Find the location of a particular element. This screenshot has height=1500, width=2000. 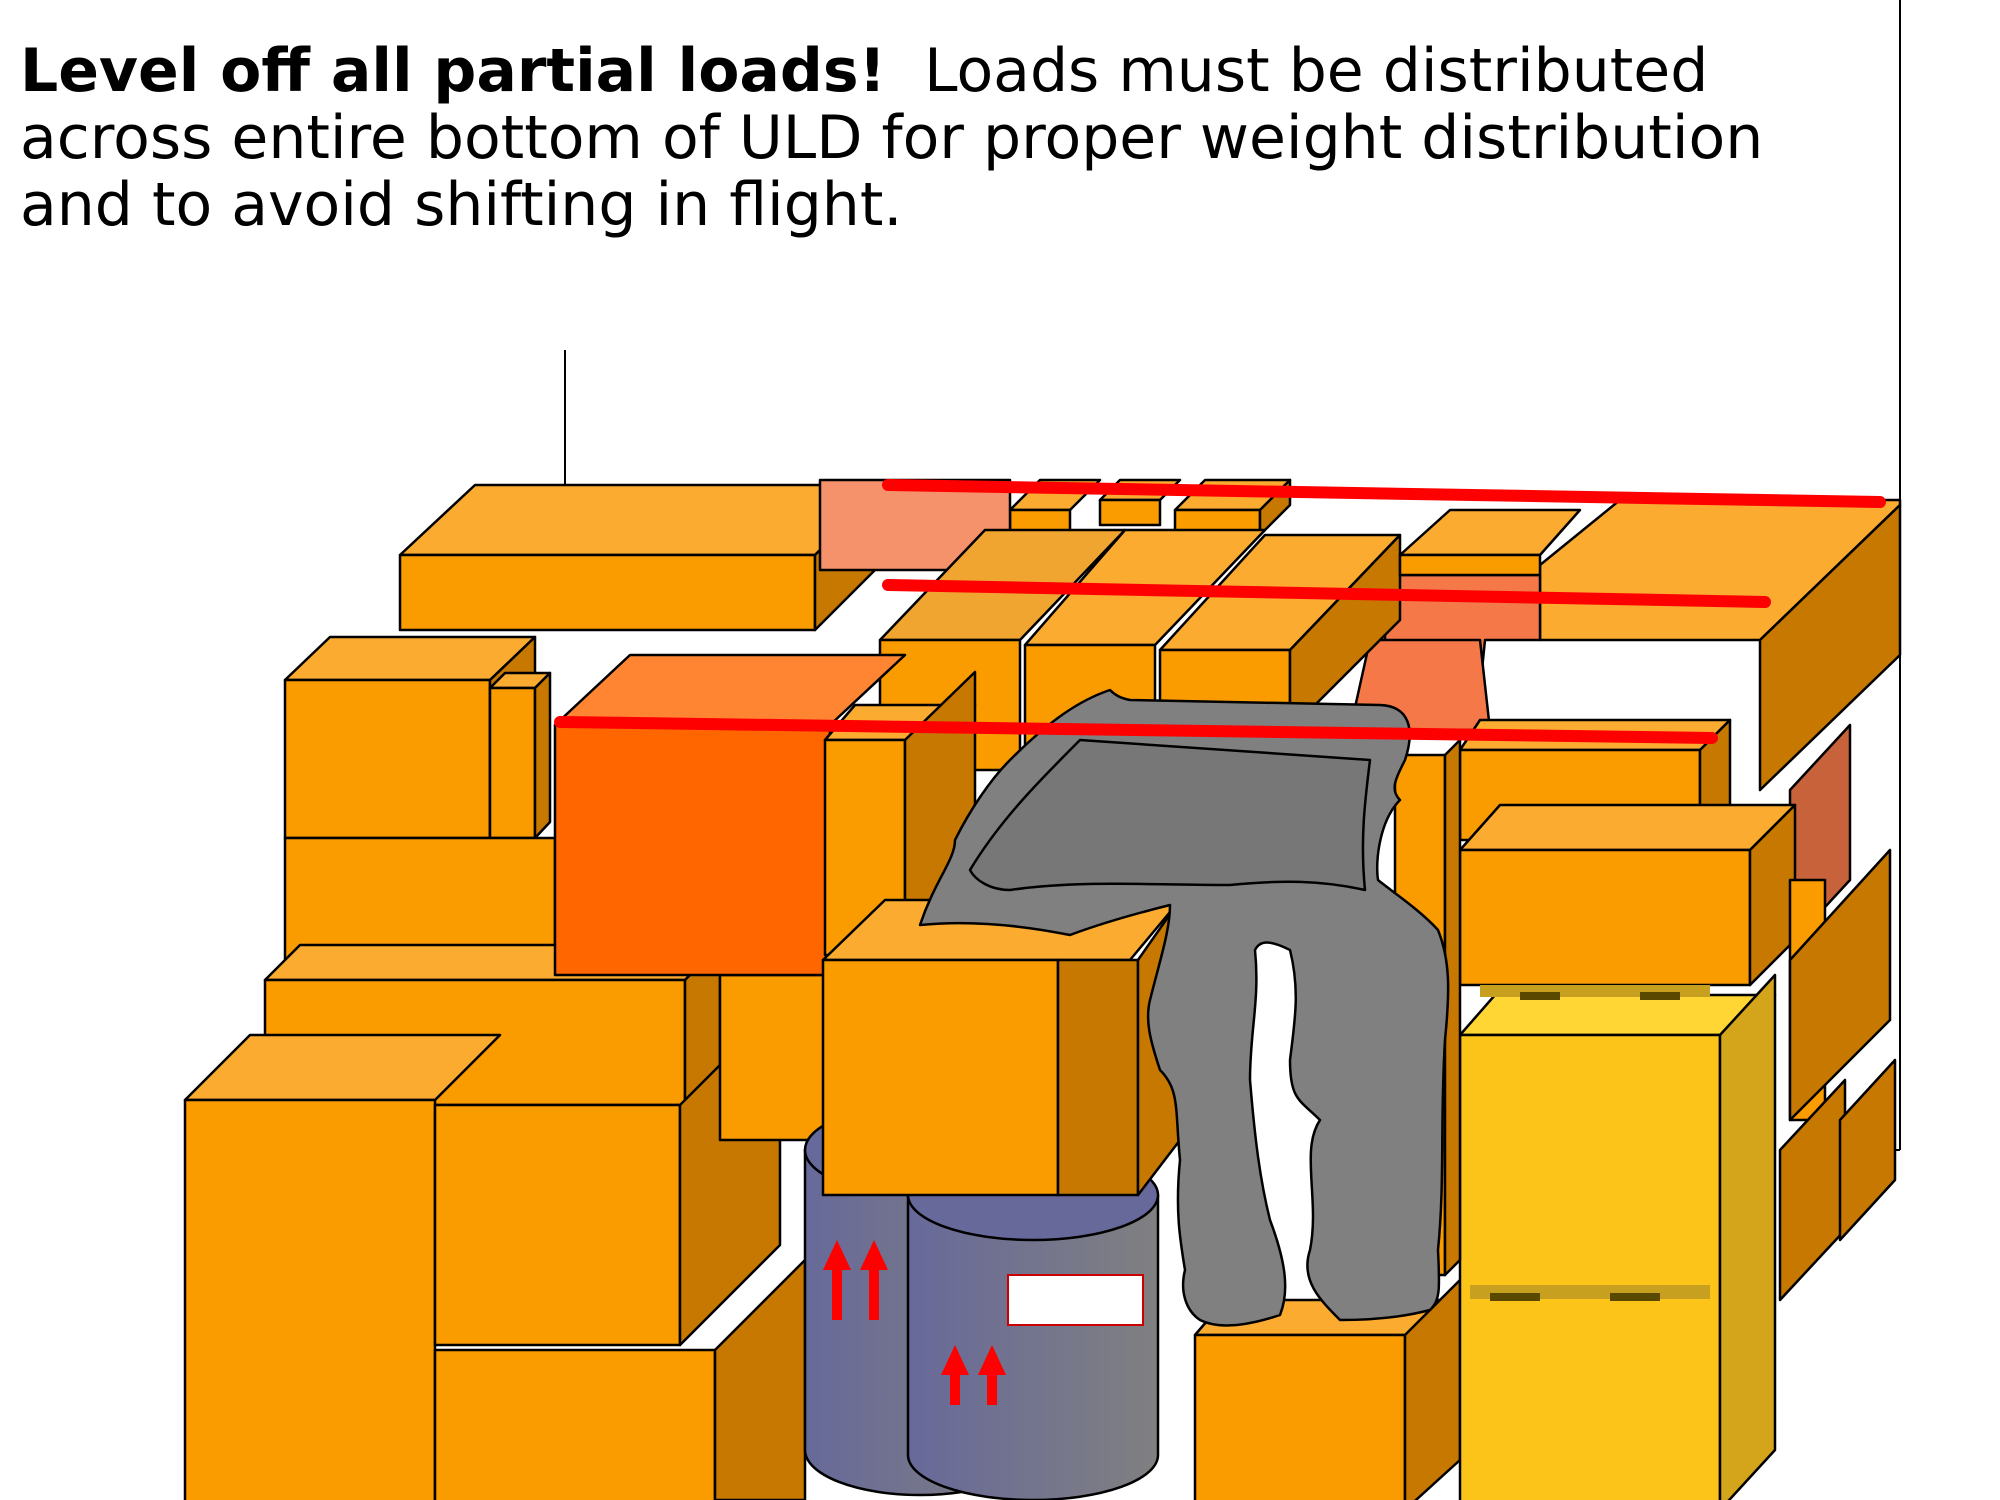

box-right-back-stack is located at coordinates (1837, 1075).